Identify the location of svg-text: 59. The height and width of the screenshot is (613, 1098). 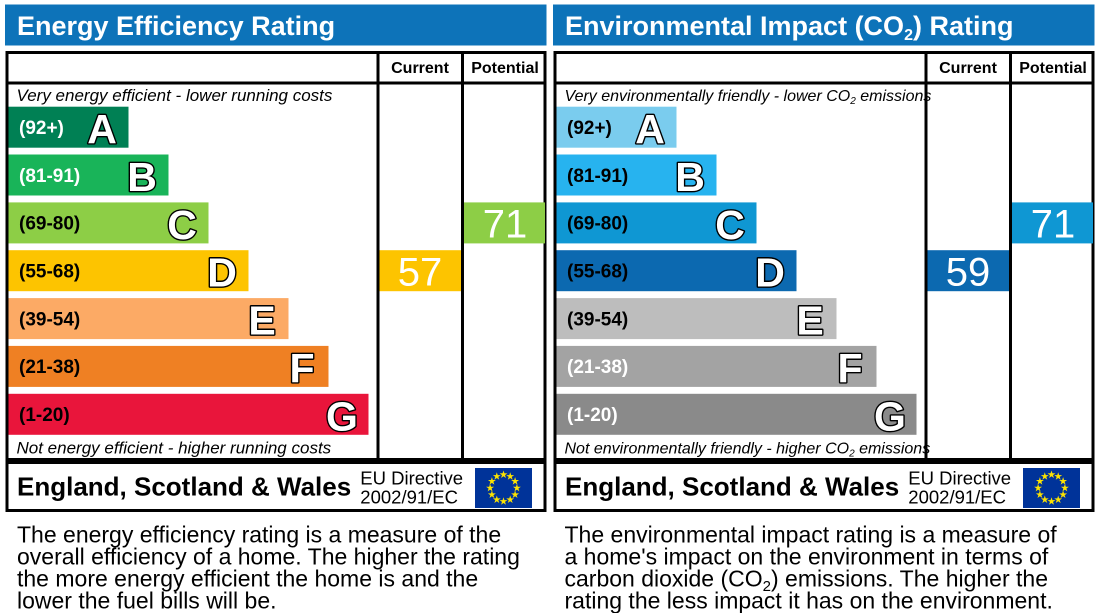
(968, 272).